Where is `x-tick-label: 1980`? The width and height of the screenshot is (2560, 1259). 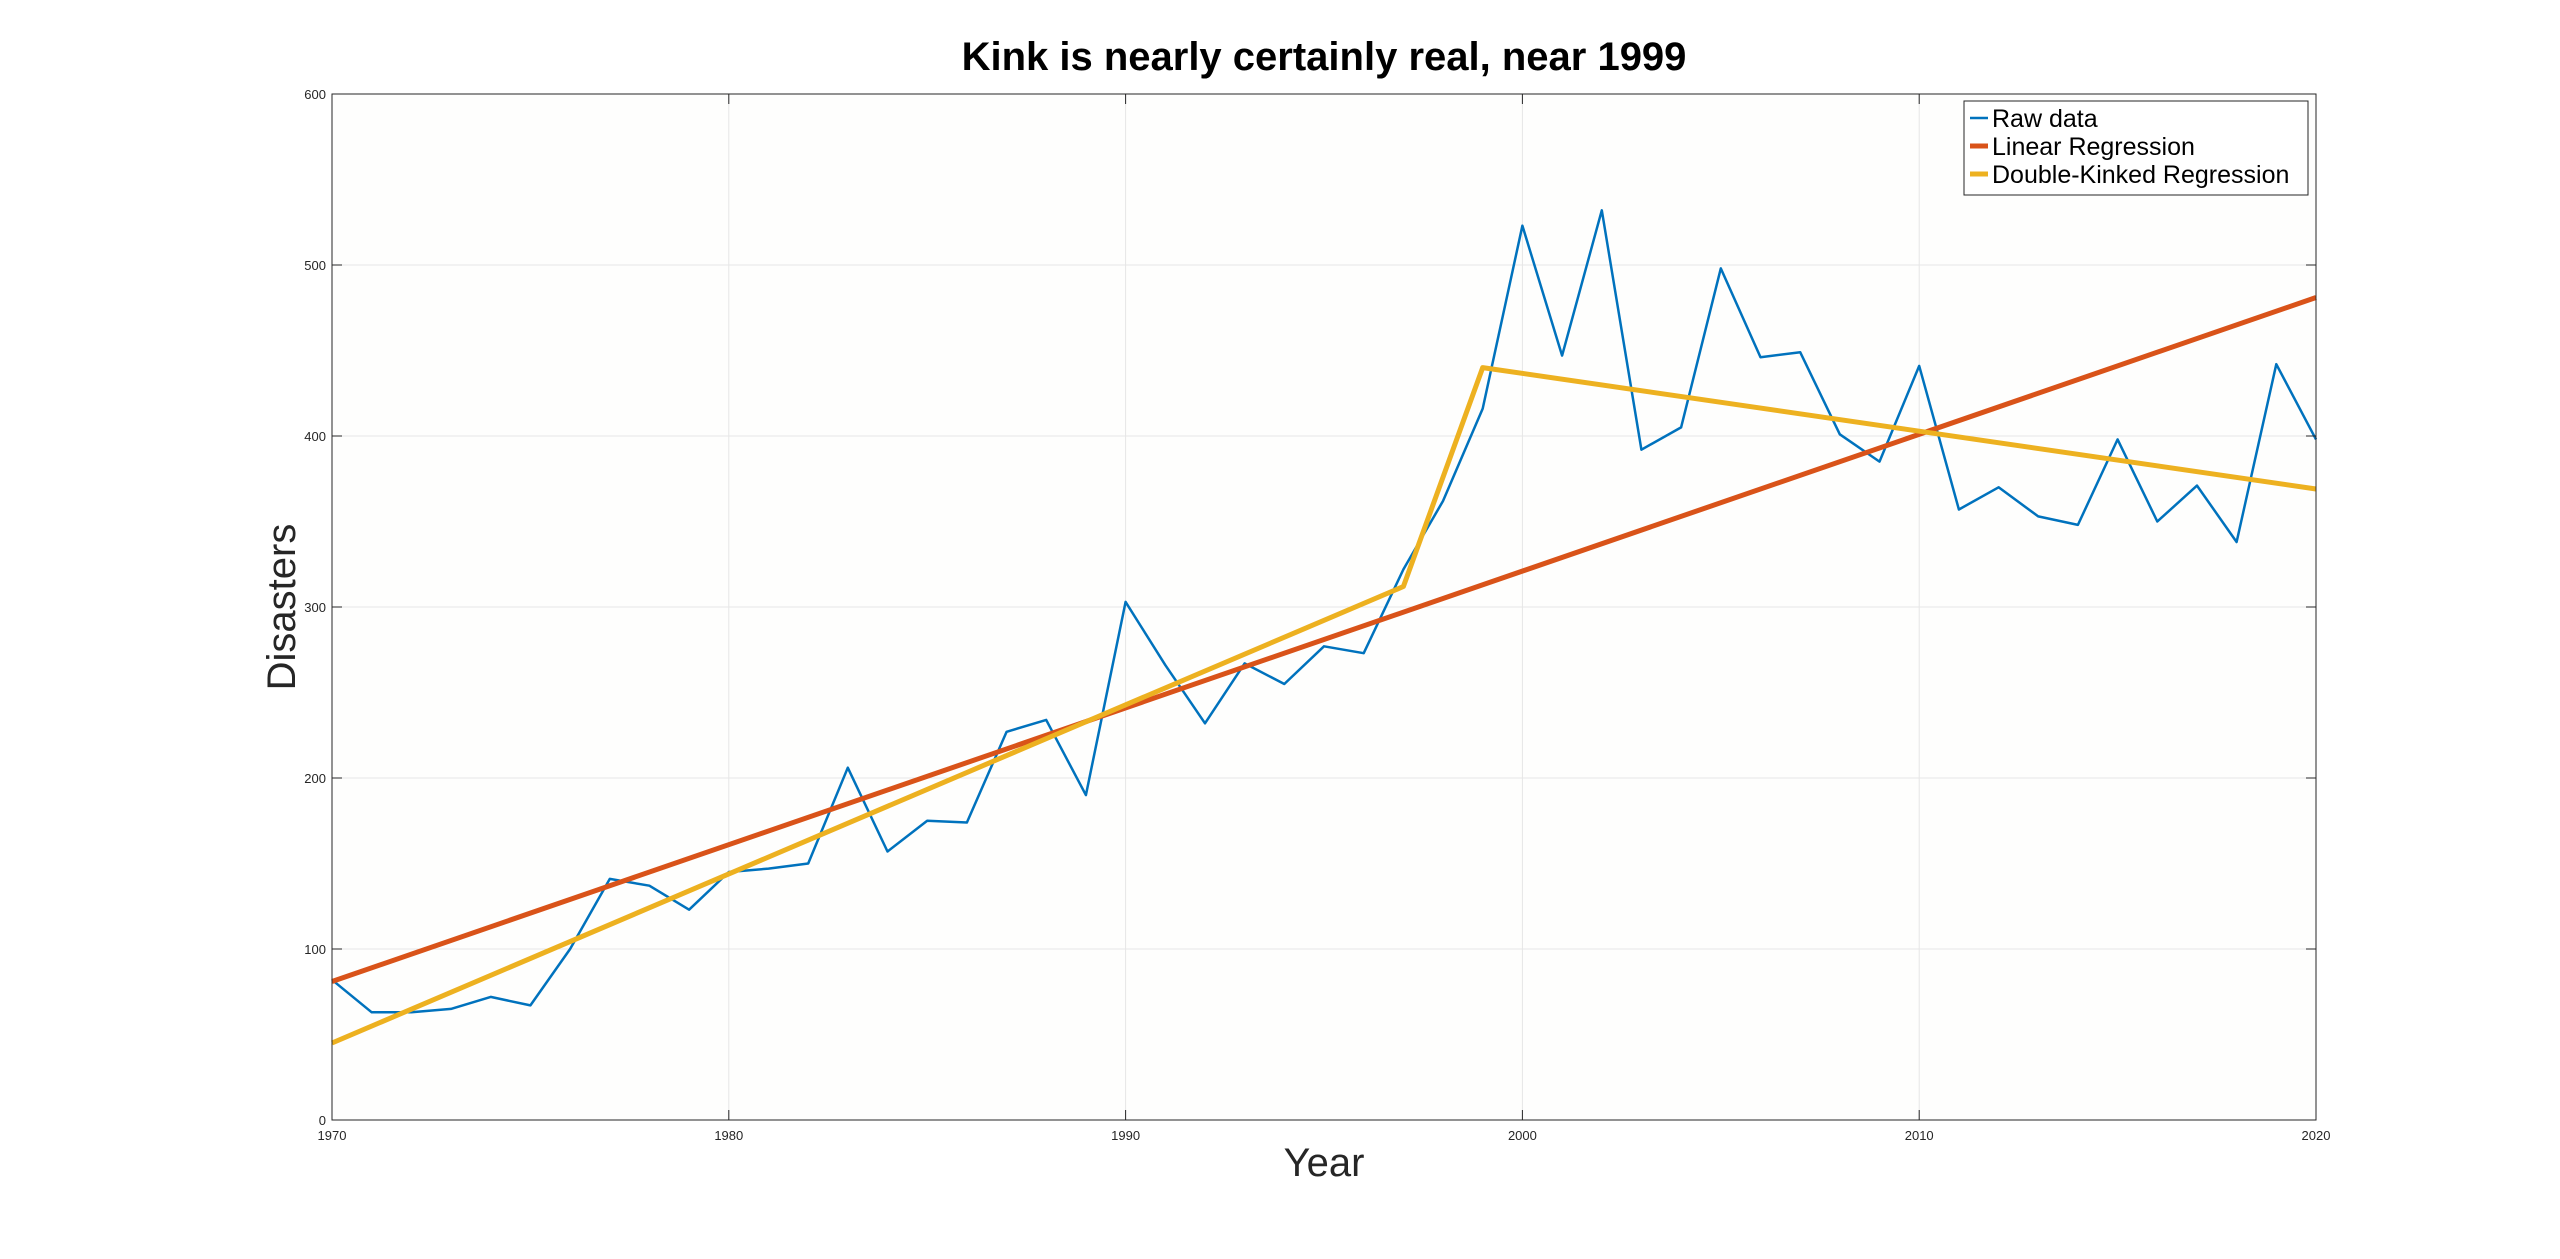 x-tick-label: 1980 is located at coordinates (728, 1135).